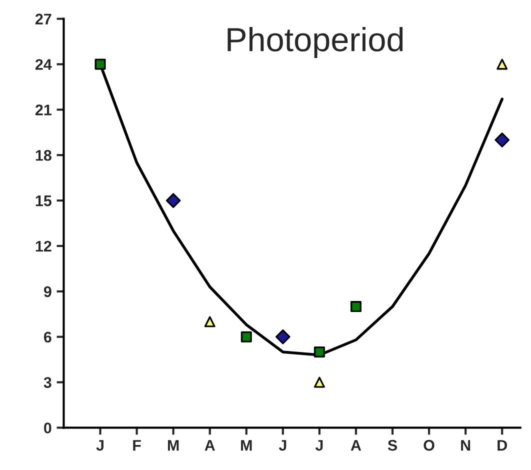 The width and height of the screenshot is (531, 470). Describe the element at coordinates (43, 64) in the screenshot. I see `y-tick-label: 24` at that location.